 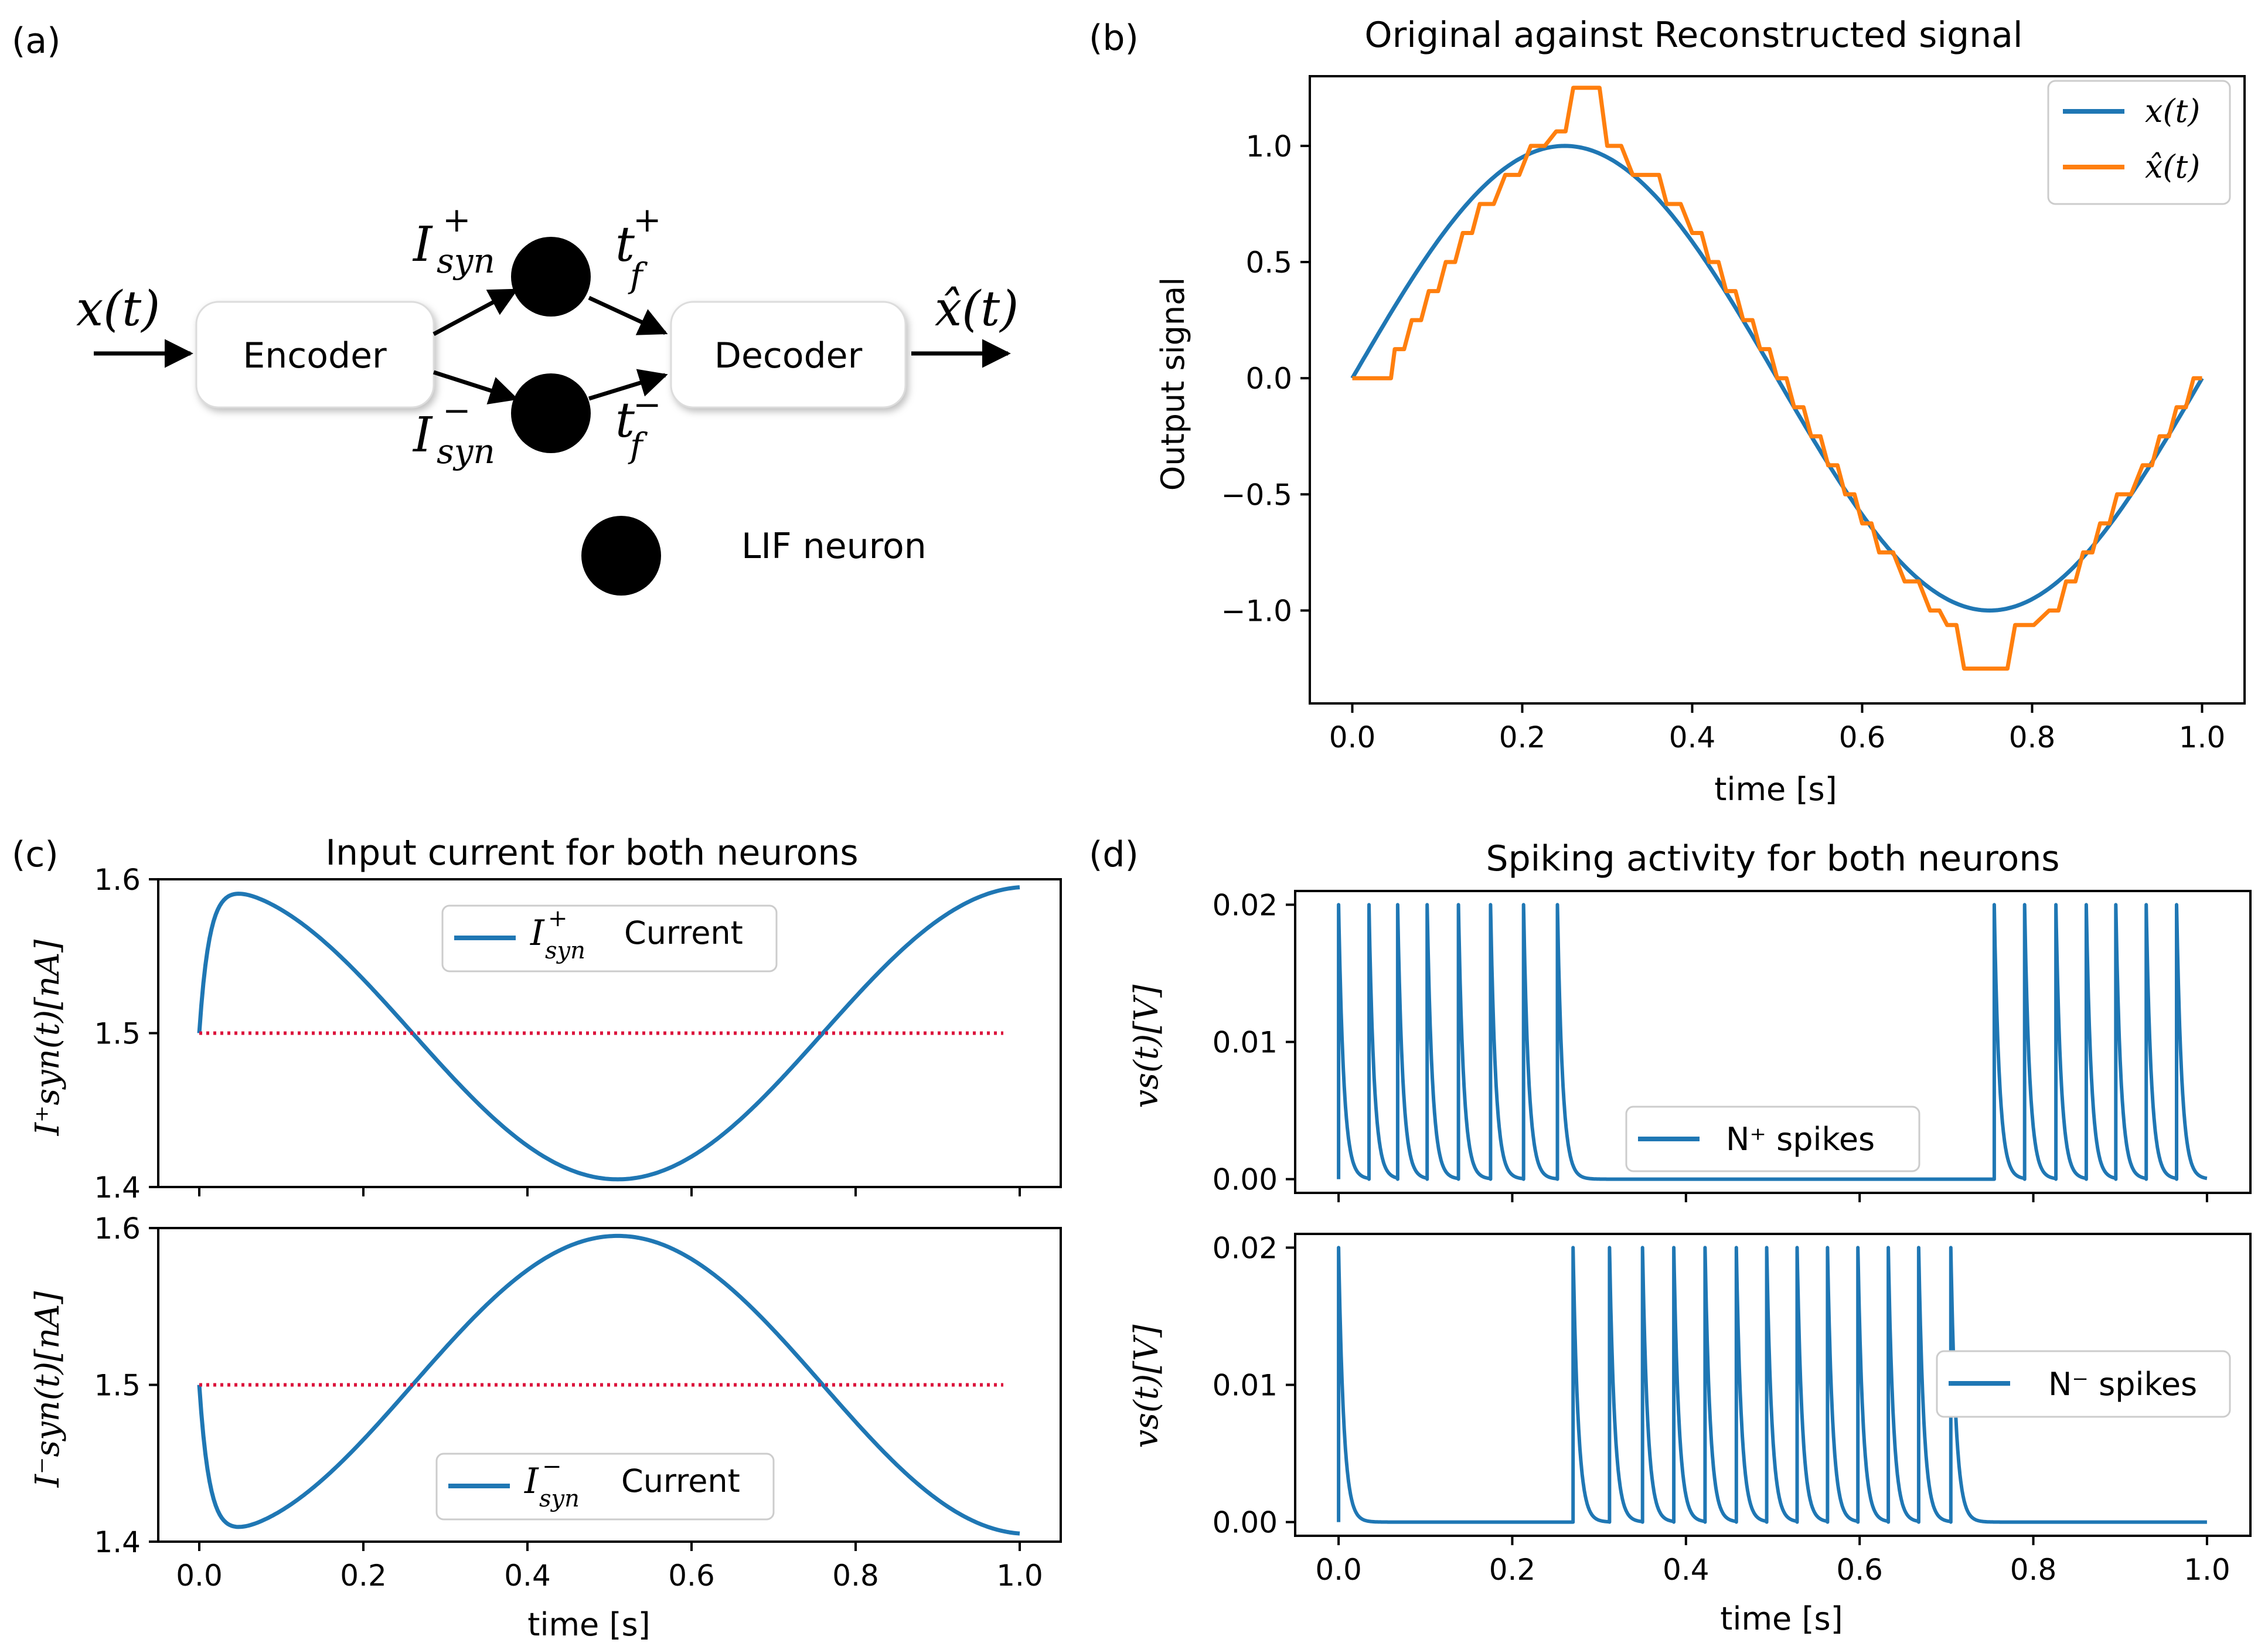 What do you see at coordinates (551, 277) in the screenshot?
I see `neuron-plus` at bounding box center [551, 277].